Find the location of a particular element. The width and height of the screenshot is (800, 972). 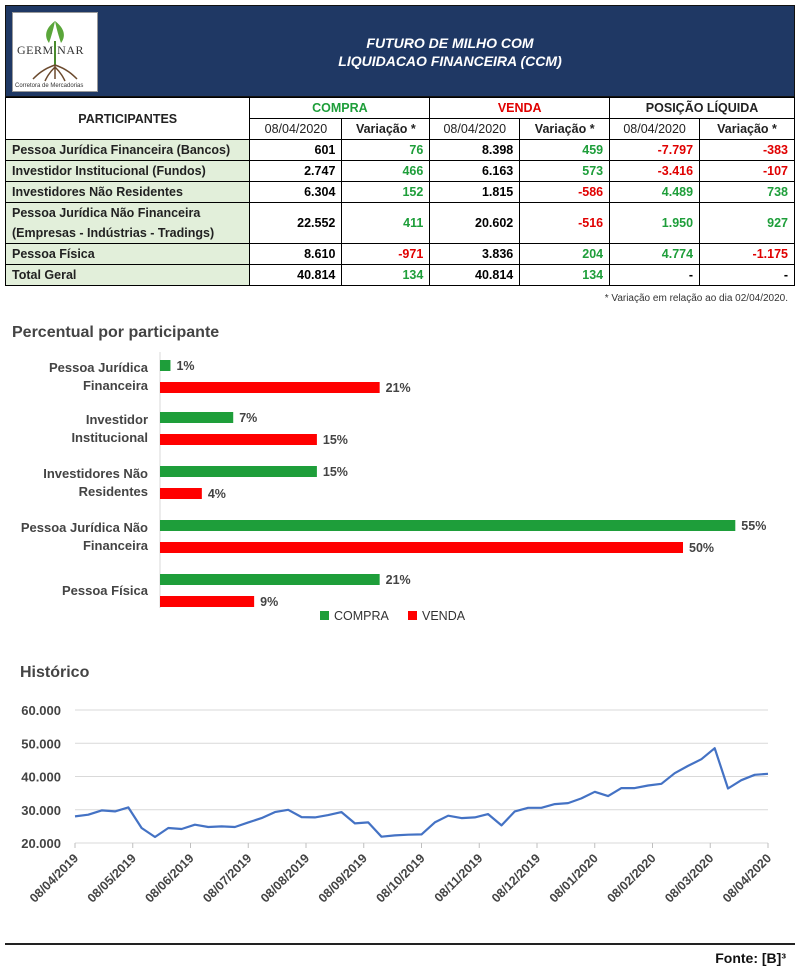

category-label: Pessoa Física is located at coordinates (105, 590).